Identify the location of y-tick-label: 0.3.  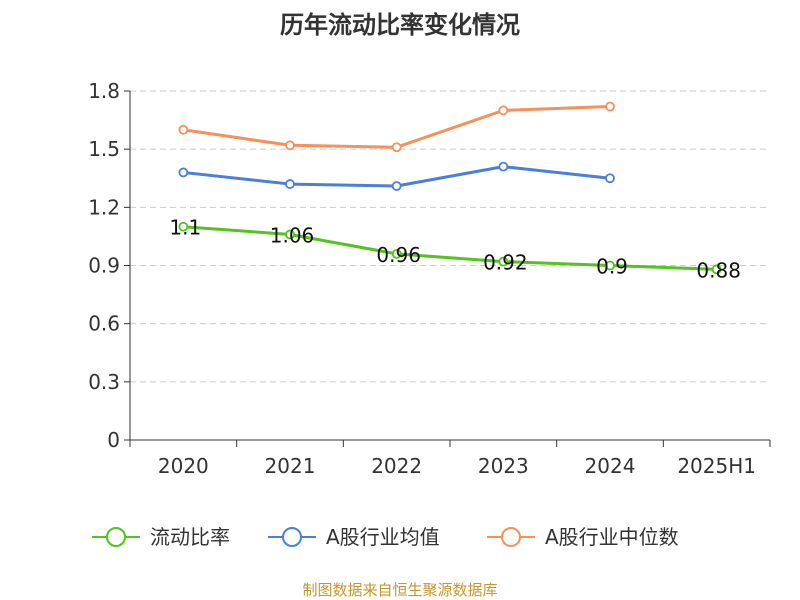
(104, 382).